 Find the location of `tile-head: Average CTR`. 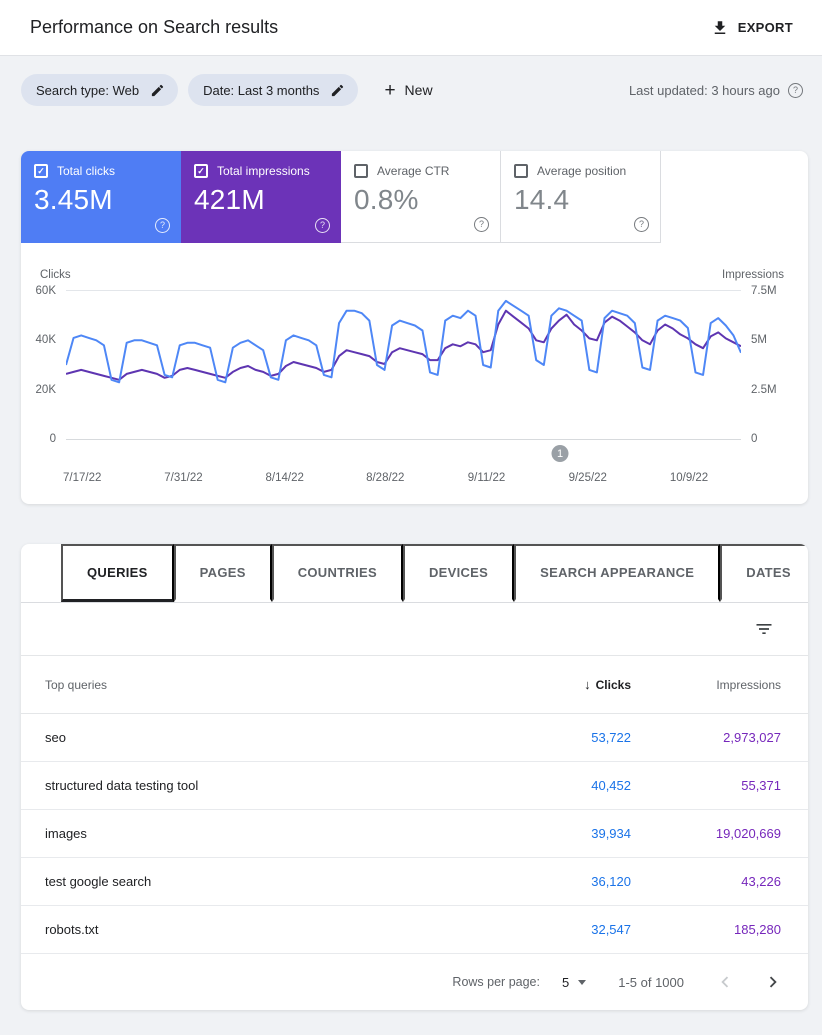

tile-head: Average CTR is located at coordinates (421, 171).